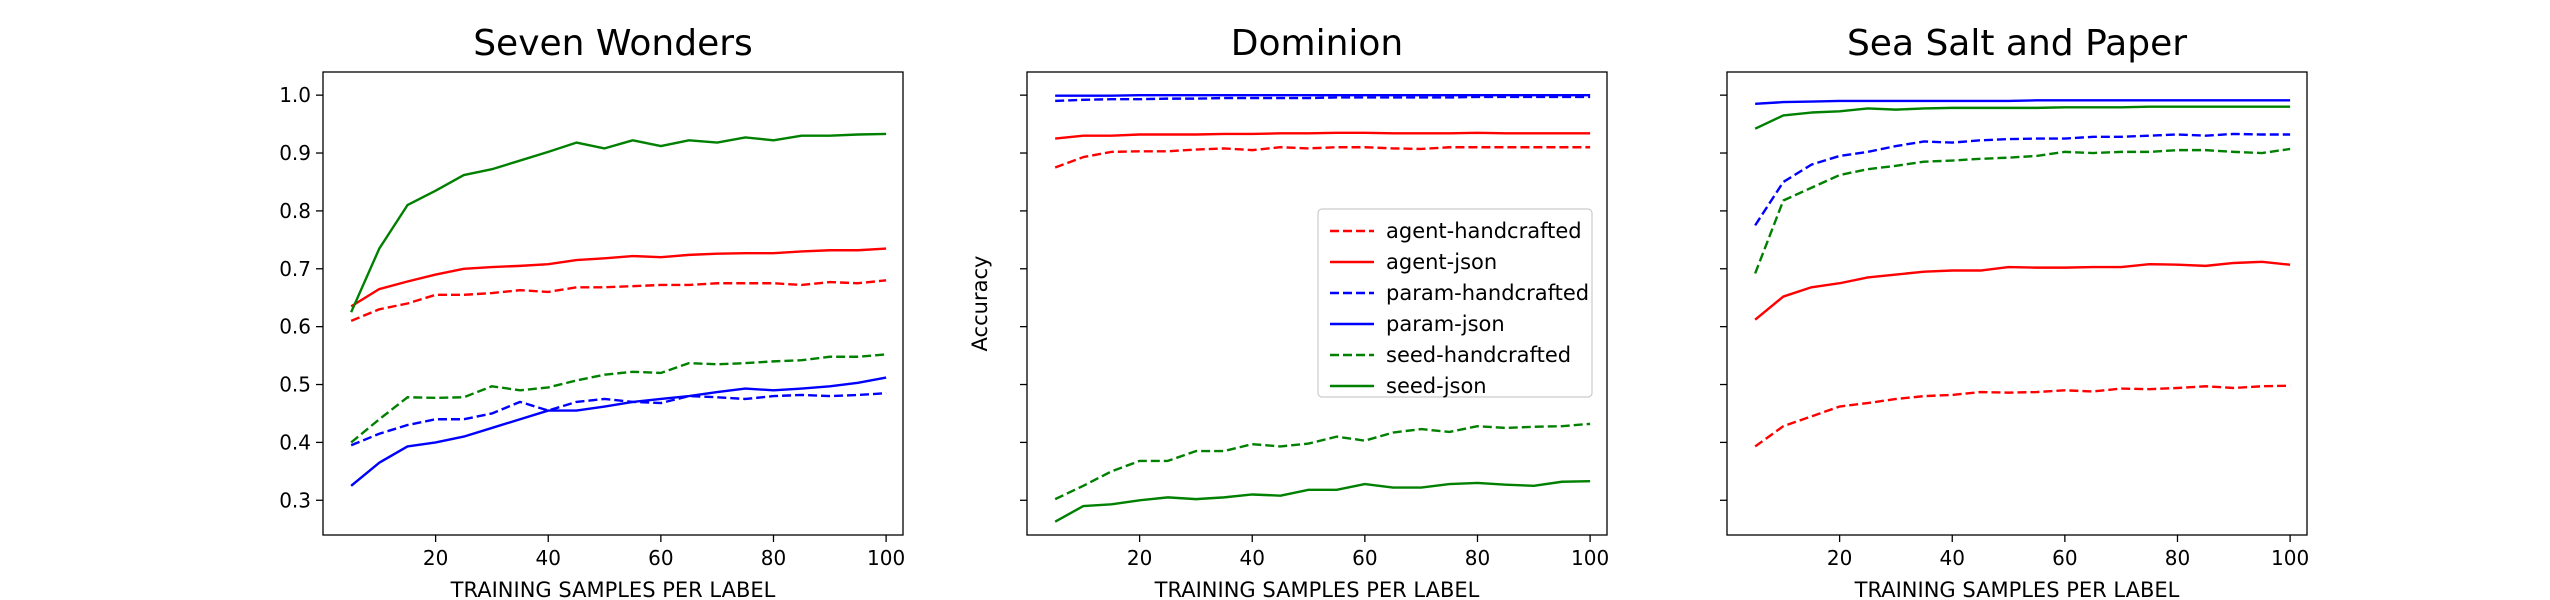 Image resolution: width=2550 pixels, height=600 pixels. What do you see at coordinates (980, 304) in the screenshot?
I see `y-axis-label: Accuracy` at bounding box center [980, 304].